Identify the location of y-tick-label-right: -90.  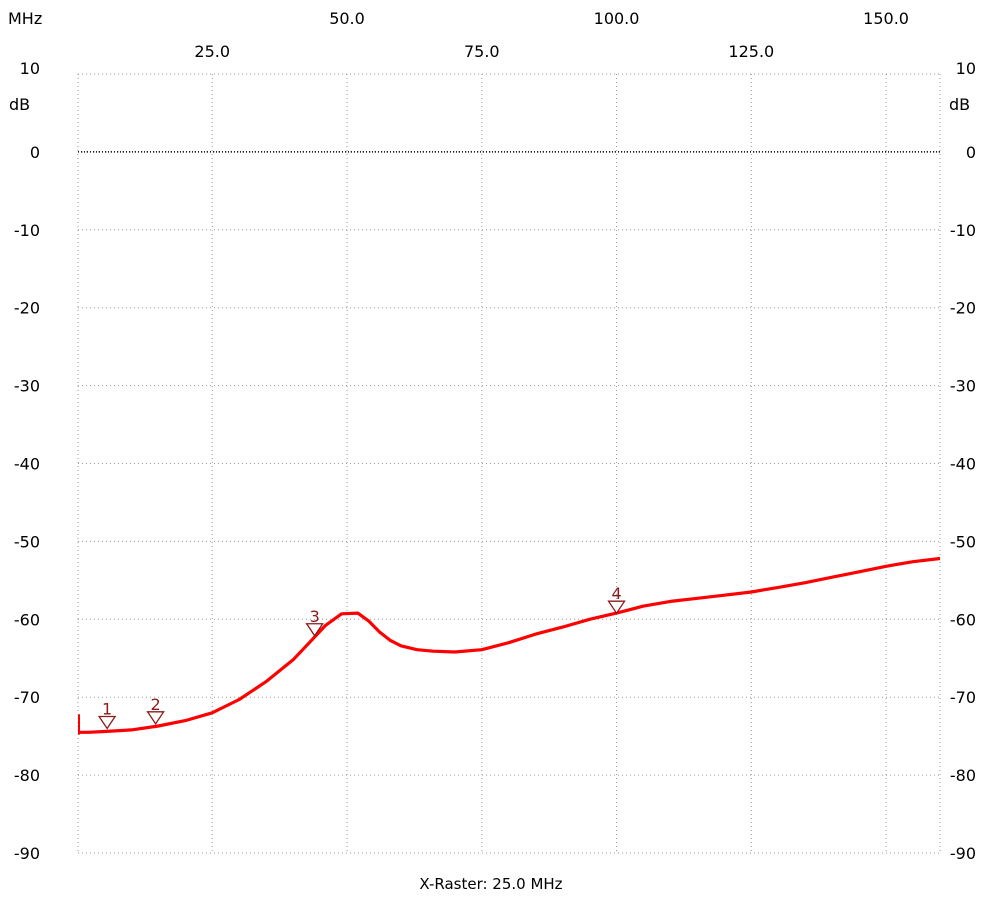
(963, 853).